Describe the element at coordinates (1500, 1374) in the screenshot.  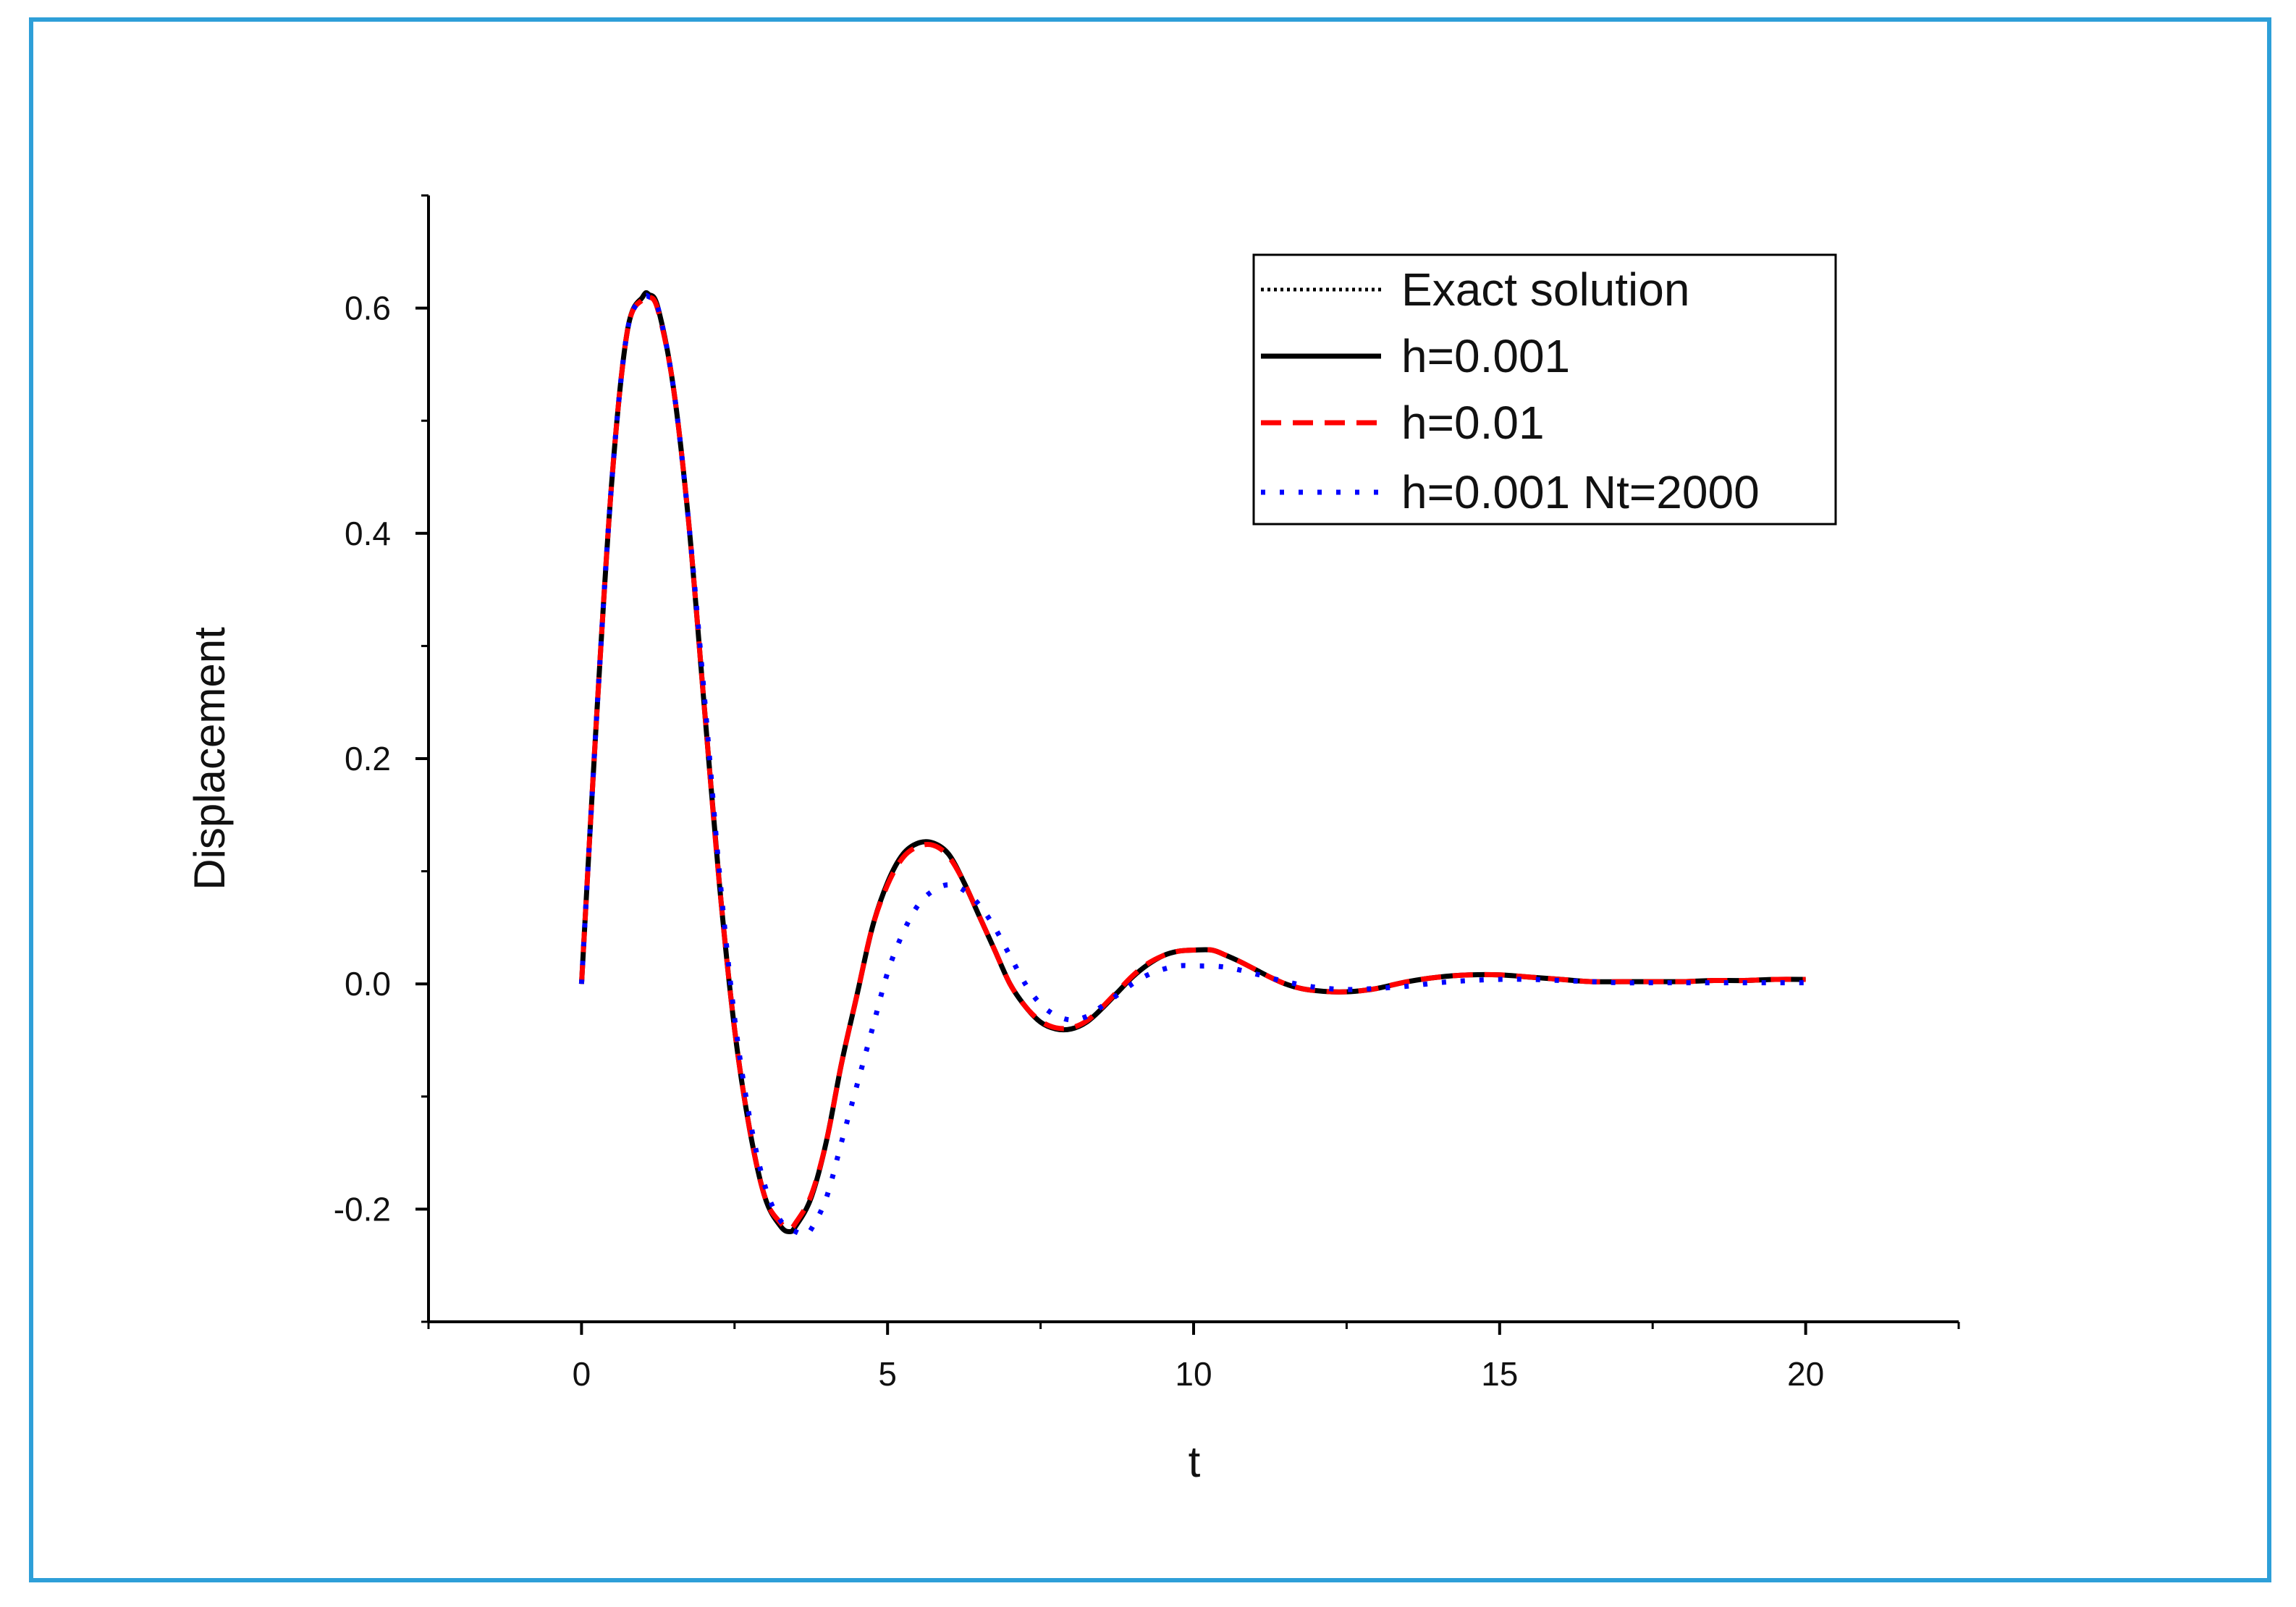
I see `x-tick-label: 15` at that location.